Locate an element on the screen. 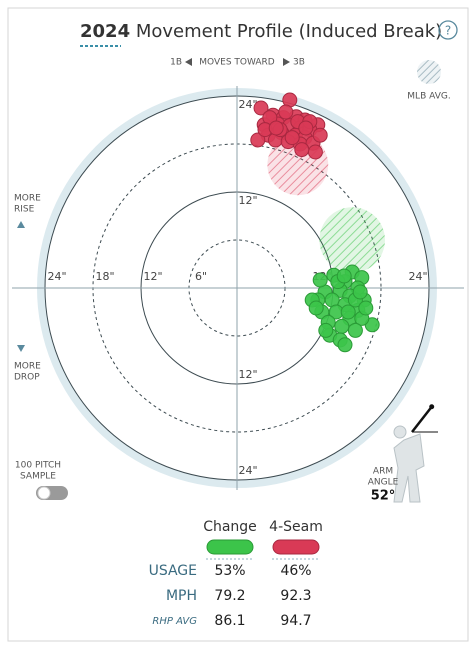 This screenshot has width=476, height=651. row-label: USAGE is located at coordinates (173, 571).